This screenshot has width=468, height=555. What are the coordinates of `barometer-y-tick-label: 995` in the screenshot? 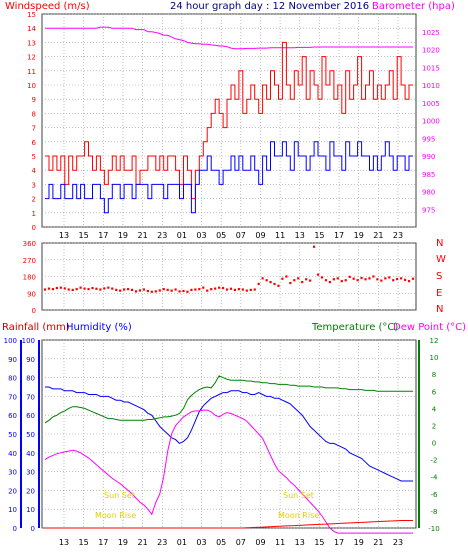 It's located at (428, 139).